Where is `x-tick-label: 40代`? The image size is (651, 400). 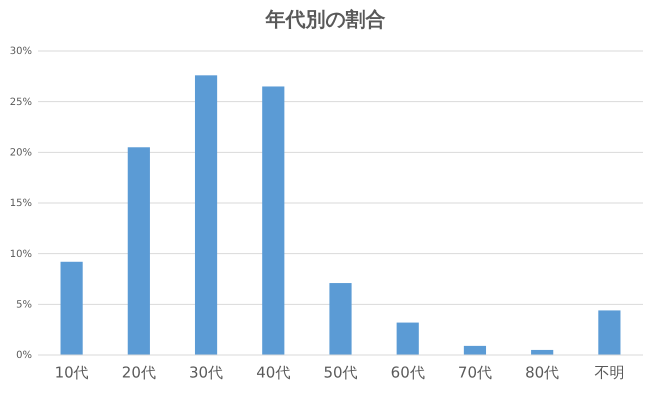 x-tick-label: 40代 is located at coordinates (273, 373).